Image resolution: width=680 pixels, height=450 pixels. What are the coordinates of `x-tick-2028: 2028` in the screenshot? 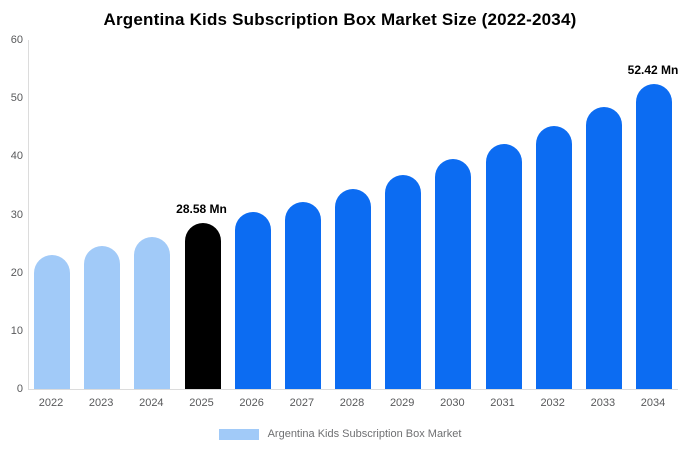 It's located at (352, 403).